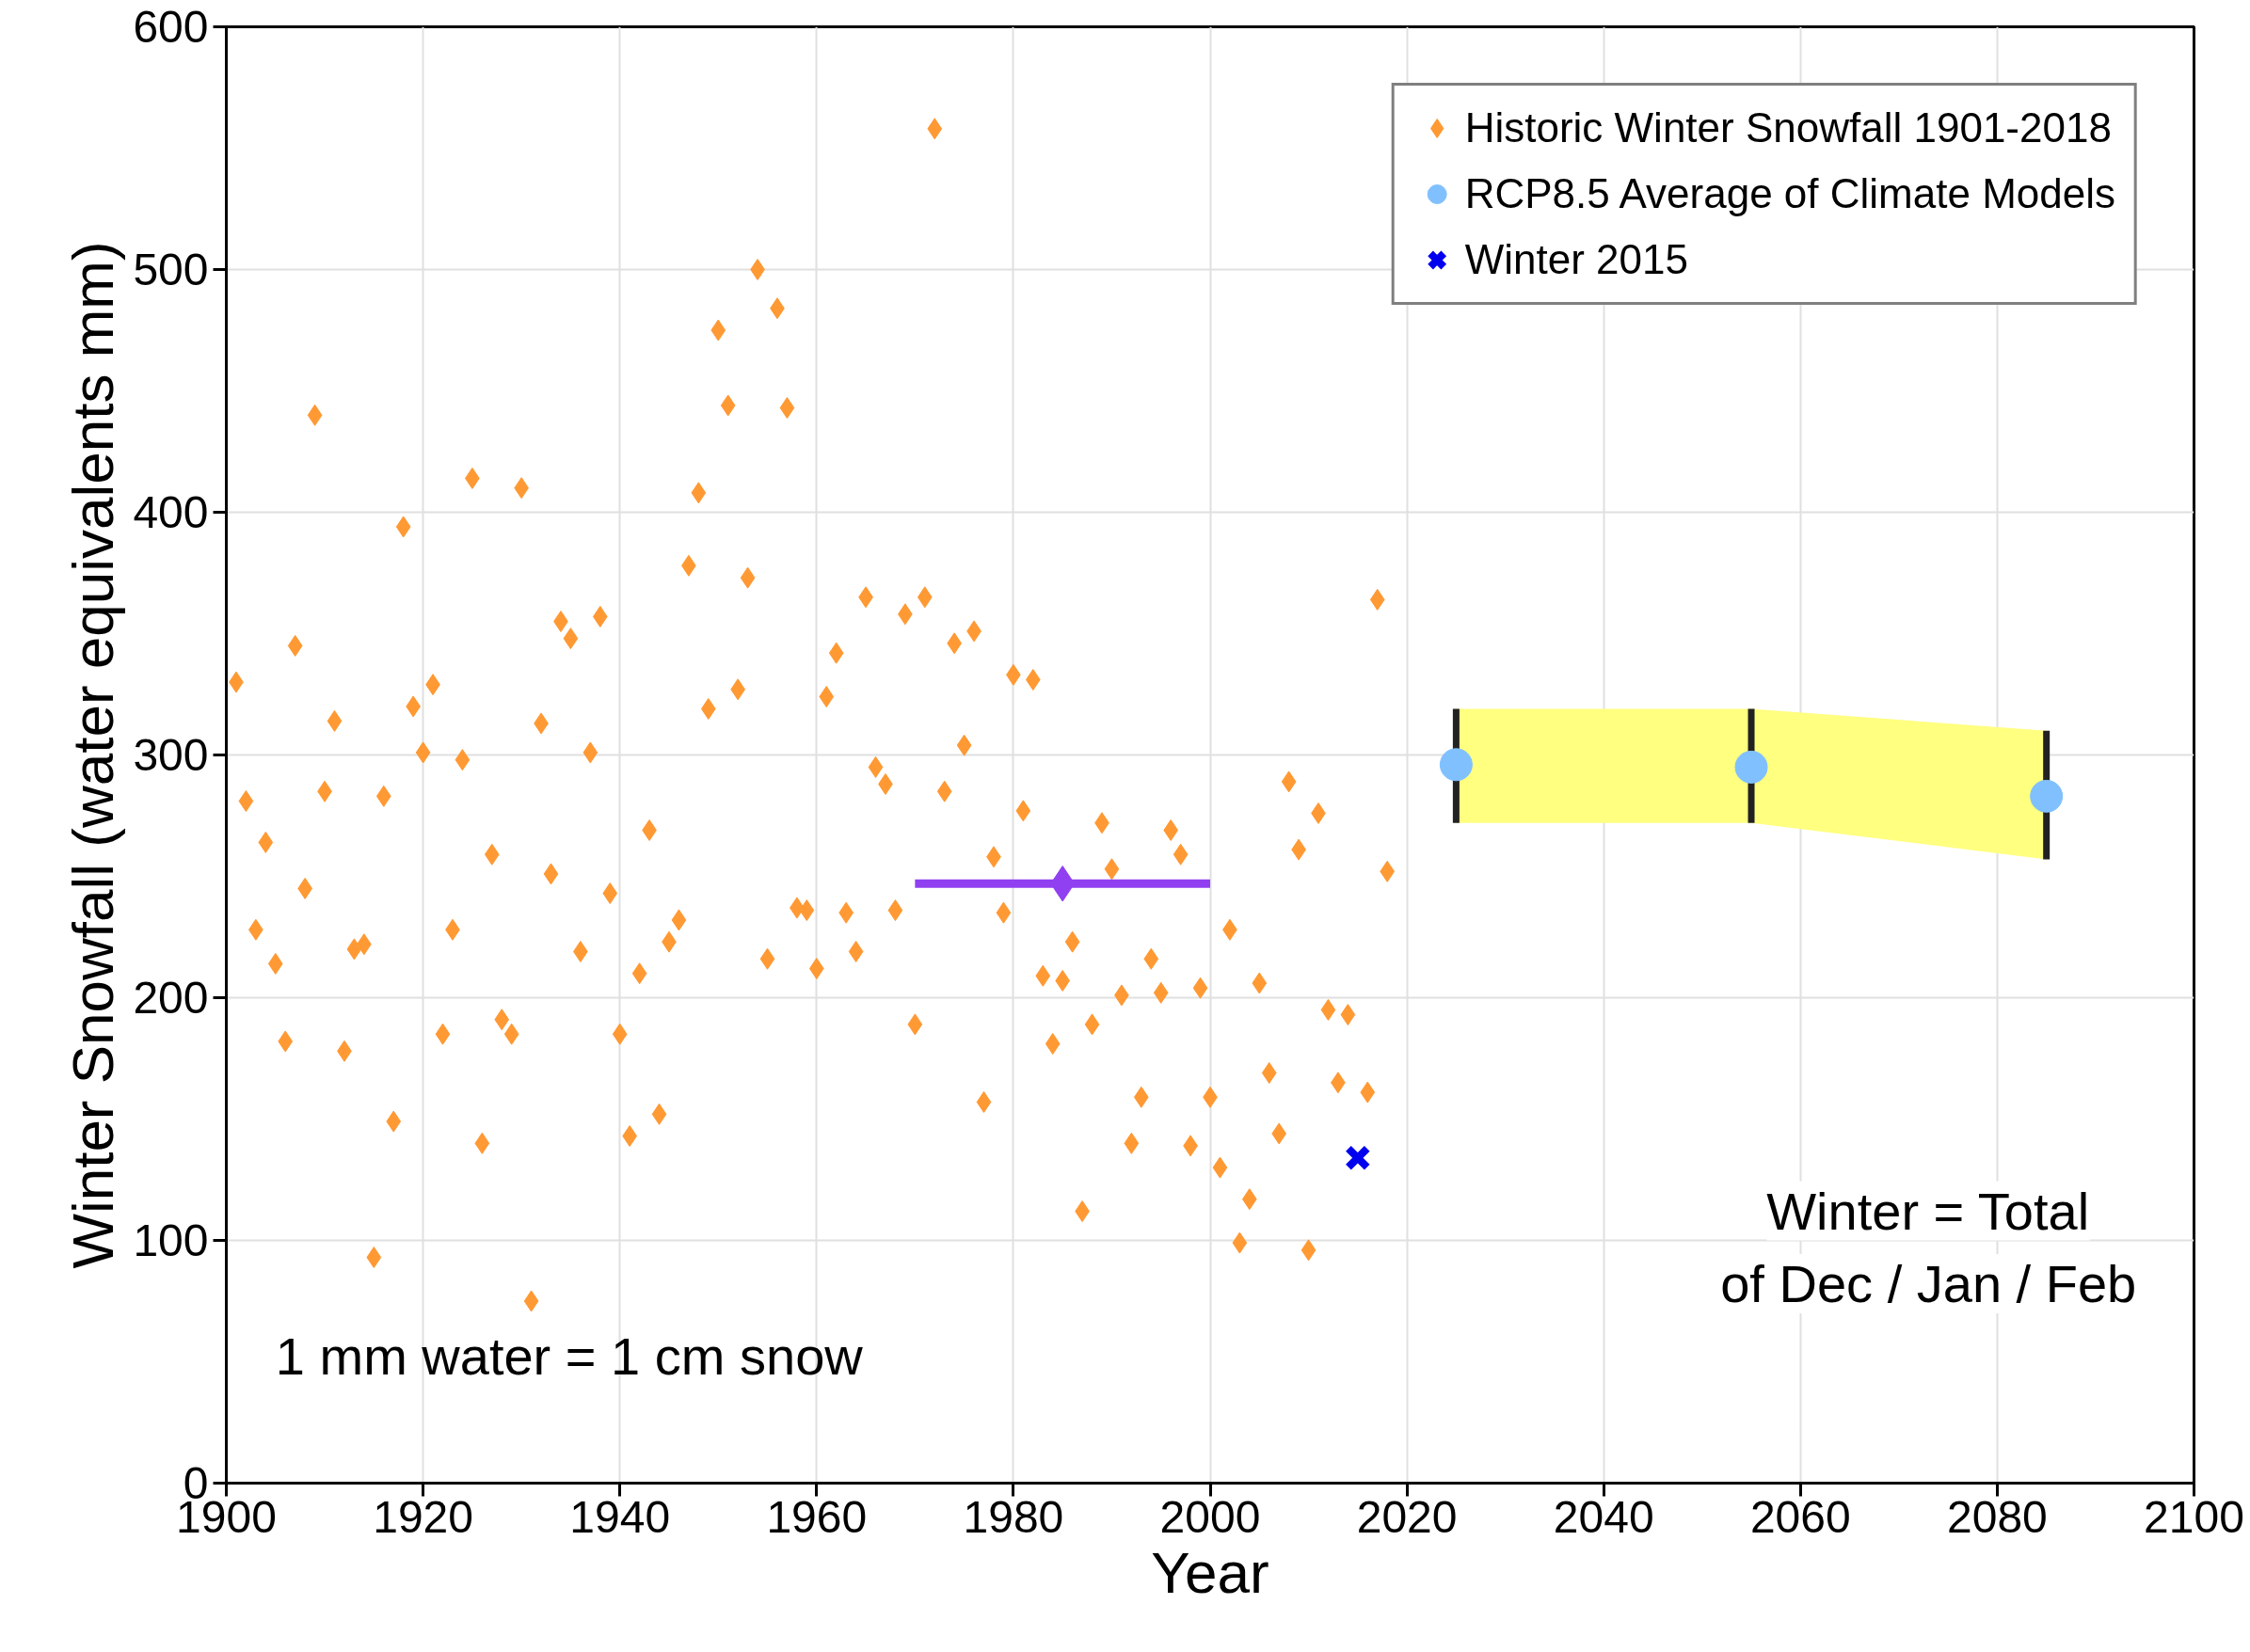 This screenshot has width=2250, height=1652. Describe the element at coordinates (171, 998) in the screenshot. I see `y-tick-label: 200` at that location.